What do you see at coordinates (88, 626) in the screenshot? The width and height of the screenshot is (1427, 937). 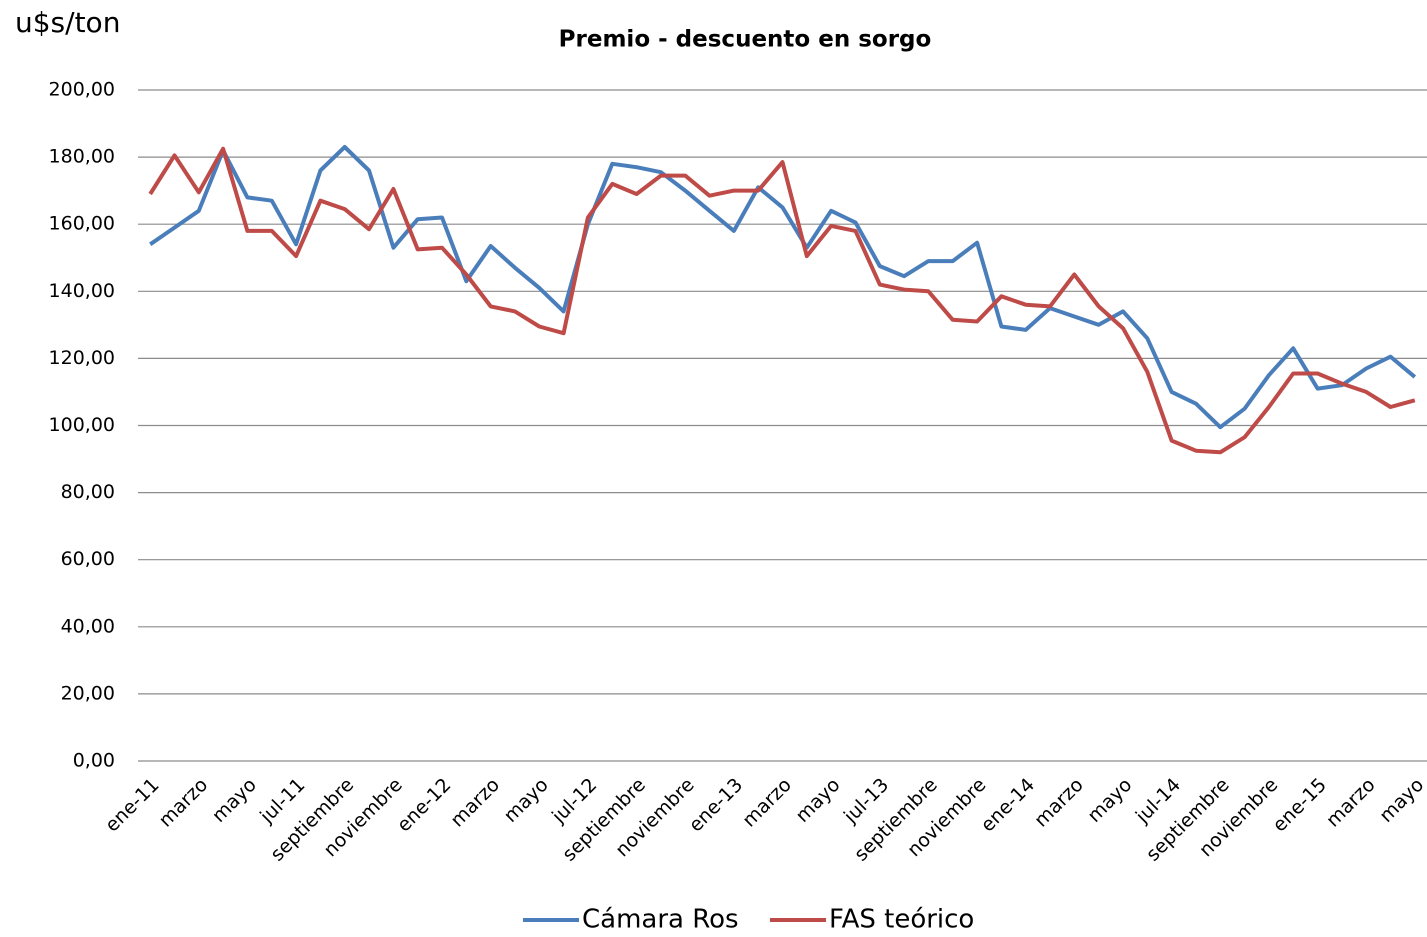 I see `y-tick-label: 40,00` at bounding box center [88, 626].